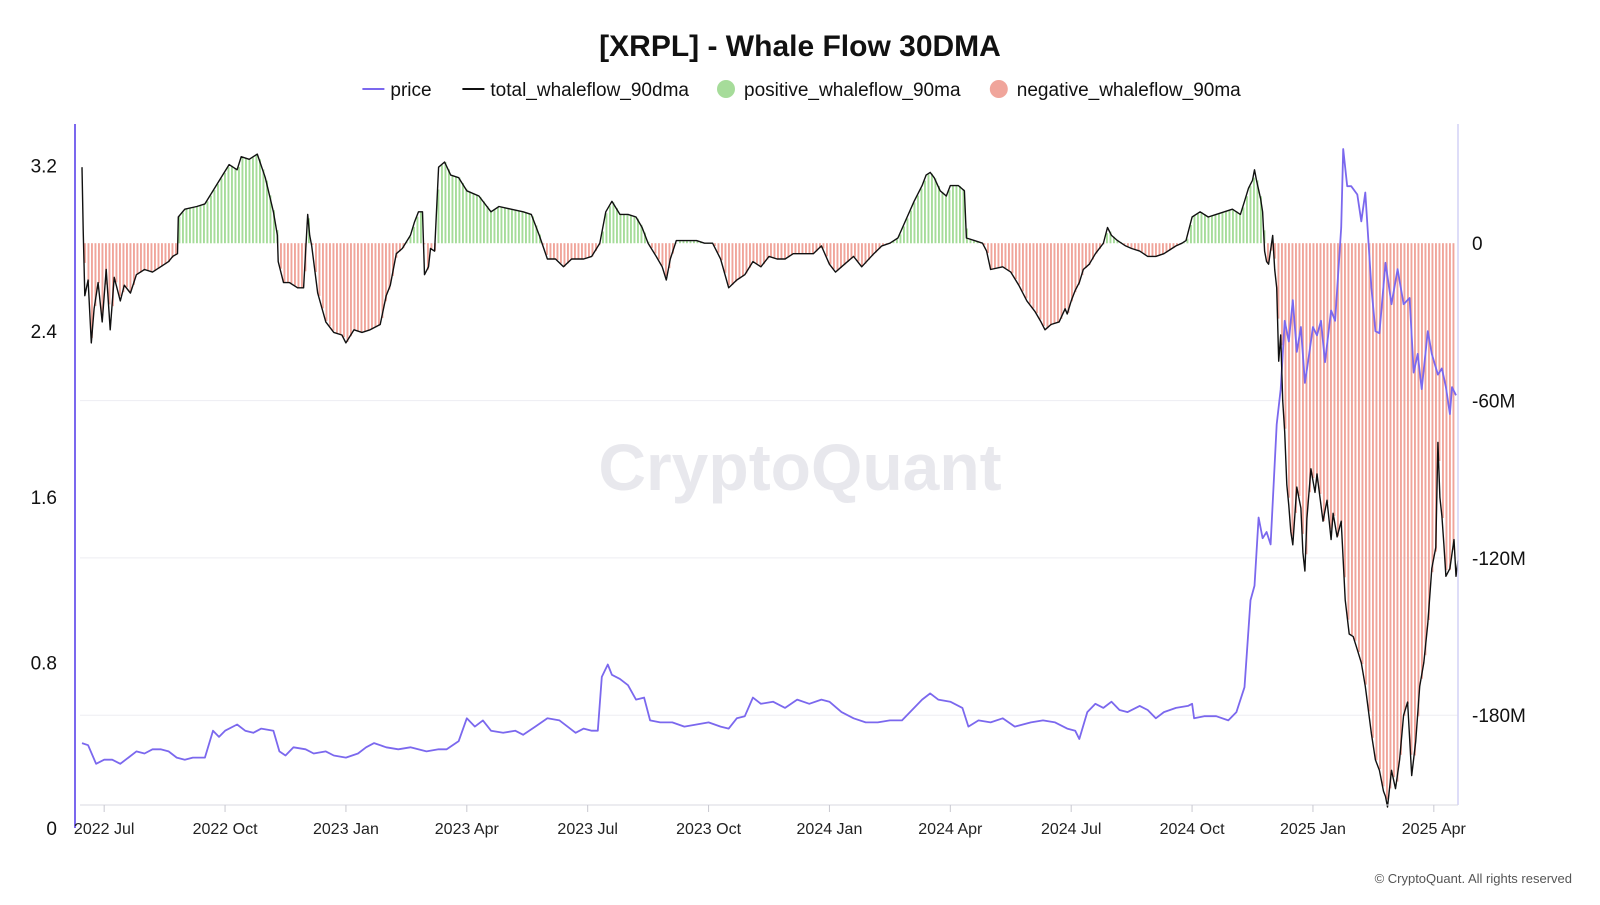 The width and height of the screenshot is (1600, 905). I want to click on watermark: CryptoQuant, so click(799, 467).